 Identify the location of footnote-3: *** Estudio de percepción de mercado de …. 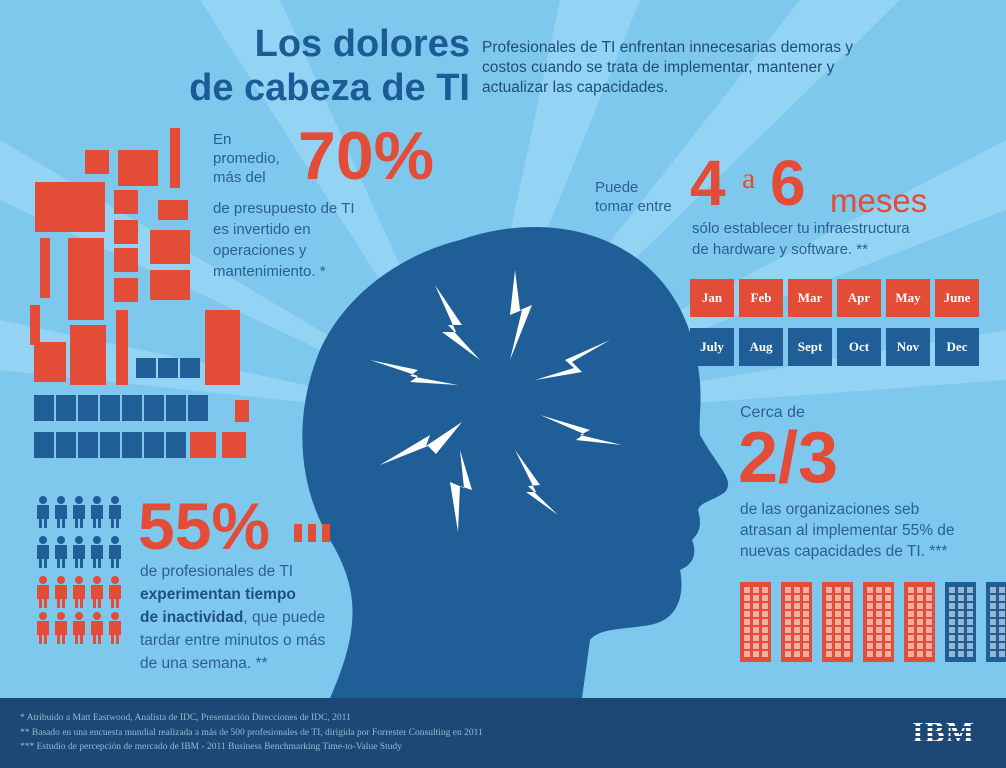
(211, 747).